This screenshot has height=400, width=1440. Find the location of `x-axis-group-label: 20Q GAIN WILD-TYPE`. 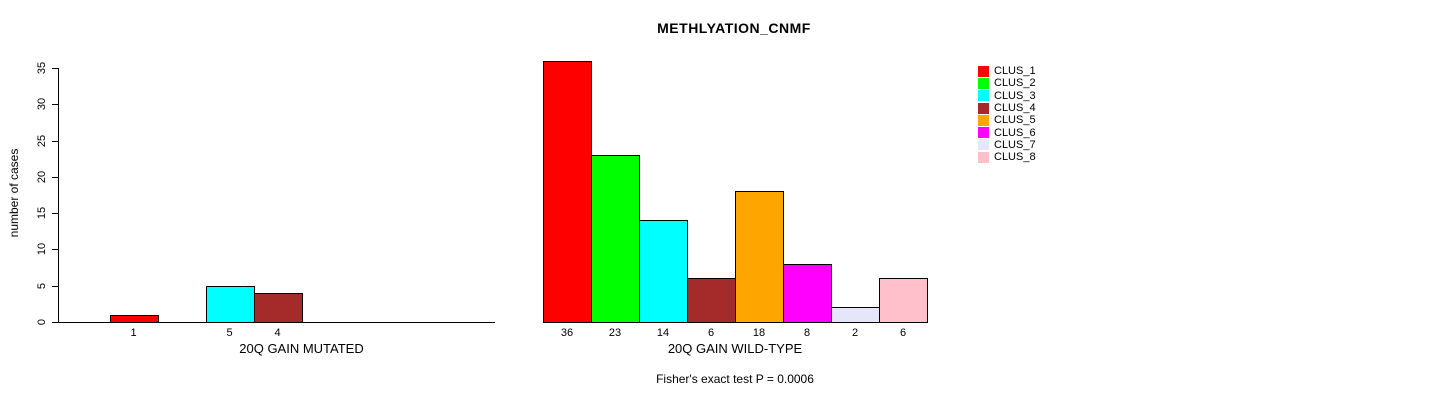

x-axis-group-label: 20Q GAIN WILD-TYPE is located at coordinates (735, 348).